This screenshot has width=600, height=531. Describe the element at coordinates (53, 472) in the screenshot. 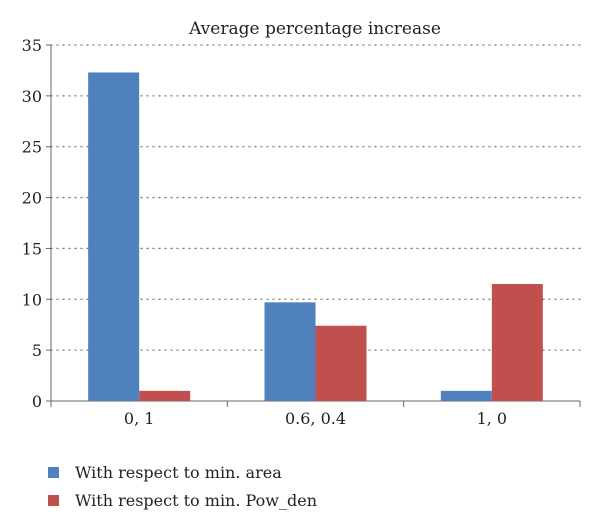

I see `legend-swatch-min-area` at that location.